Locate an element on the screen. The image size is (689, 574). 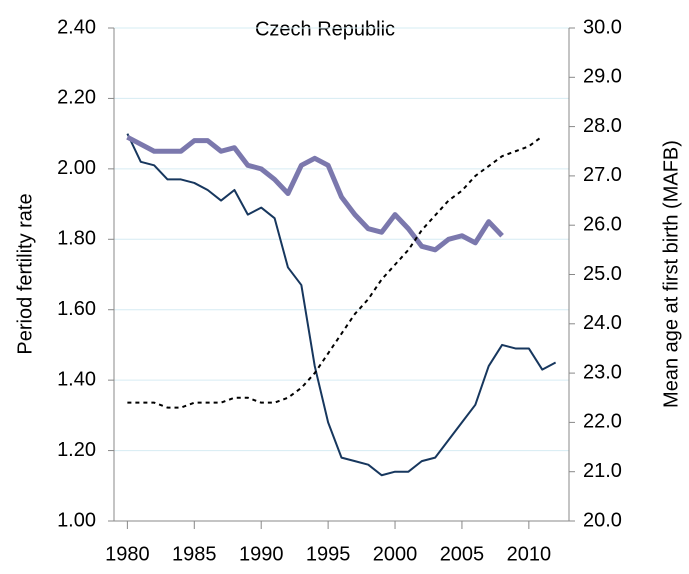
x-tick-label: 1990 is located at coordinates (261, 554).